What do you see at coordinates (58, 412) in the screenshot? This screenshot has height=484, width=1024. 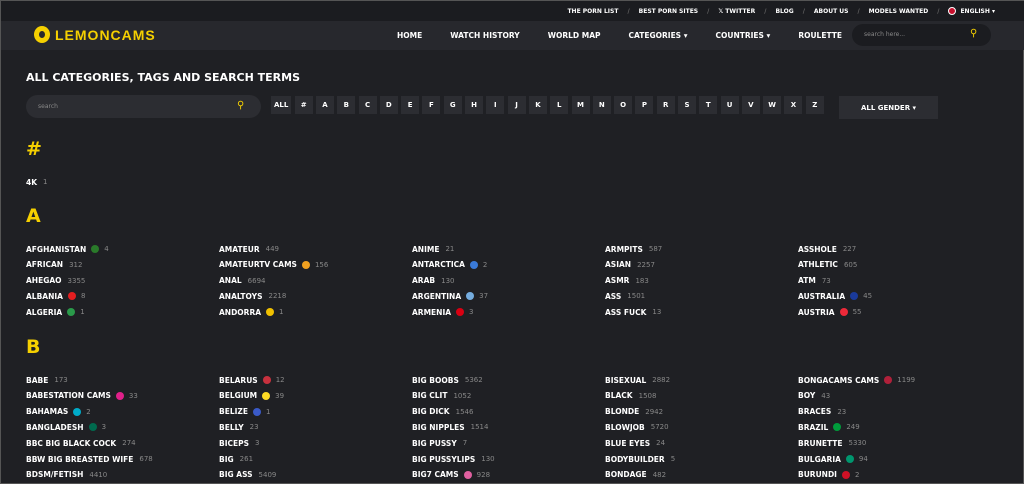 I see `category-item: BAHAMAS 2` at bounding box center [58, 412].